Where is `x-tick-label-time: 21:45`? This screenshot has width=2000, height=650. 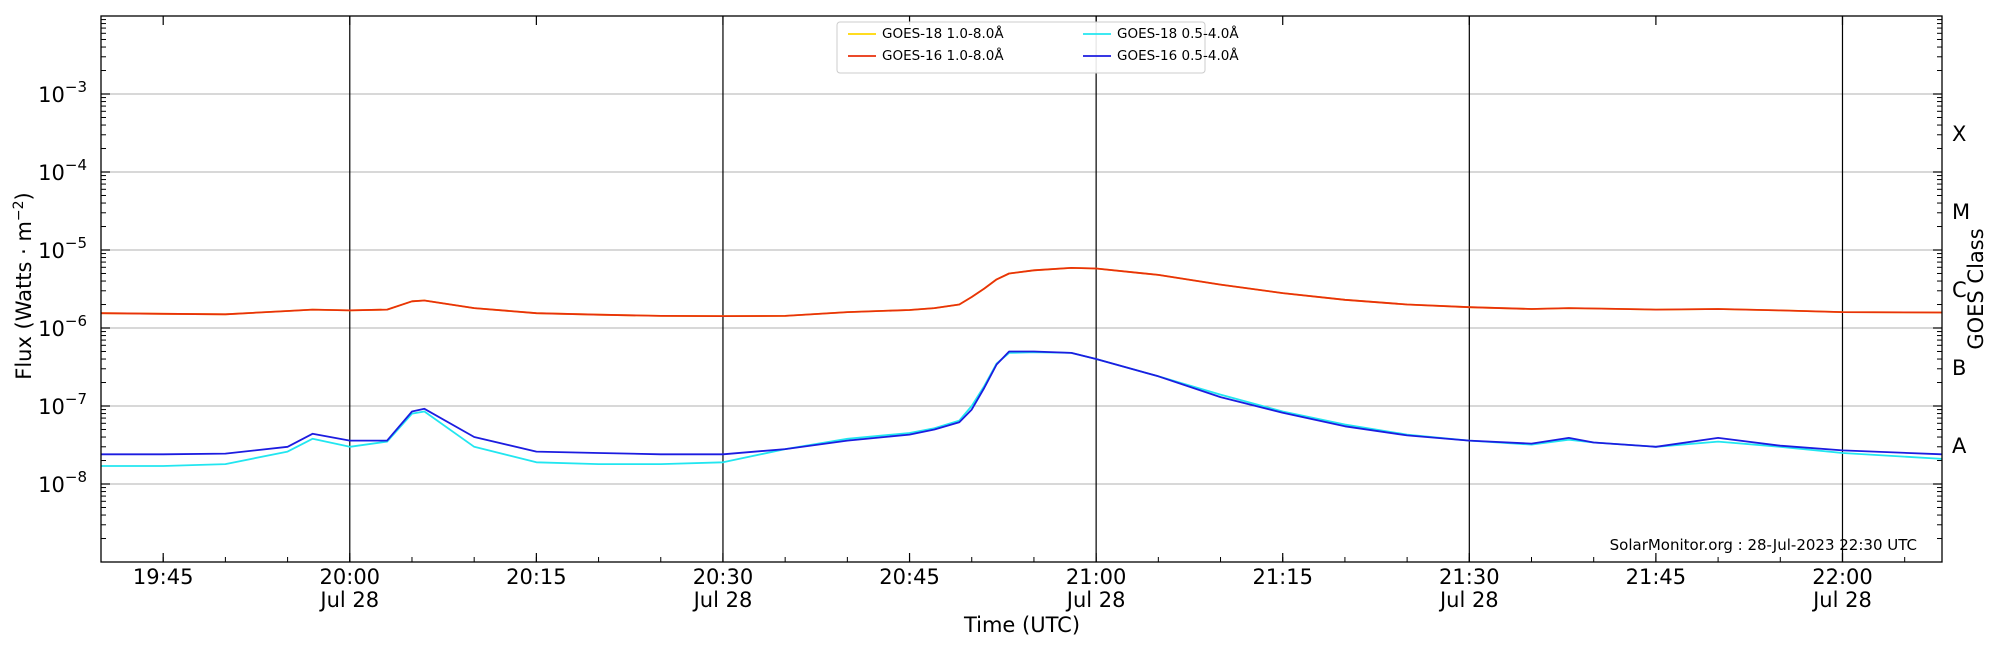
x-tick-label-time: 21:45 is located at coordinates (1656, 577).